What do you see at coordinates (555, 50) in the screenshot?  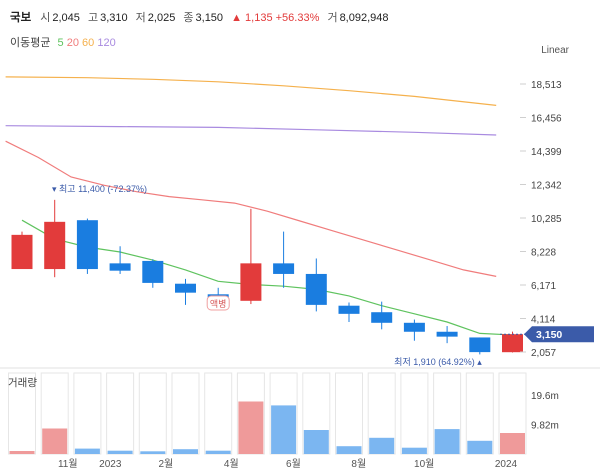 I see `scale-toggle-button: Linear` at bounding box center [555, 50].